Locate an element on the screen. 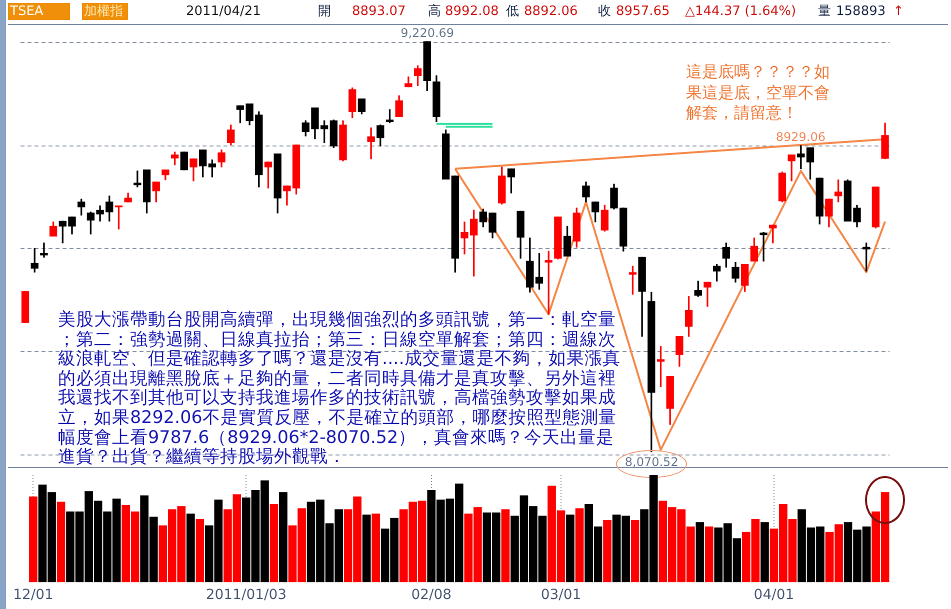 This screenshot has height=609, width=951. text: 8892.06 is located at coordinates (551, 11).